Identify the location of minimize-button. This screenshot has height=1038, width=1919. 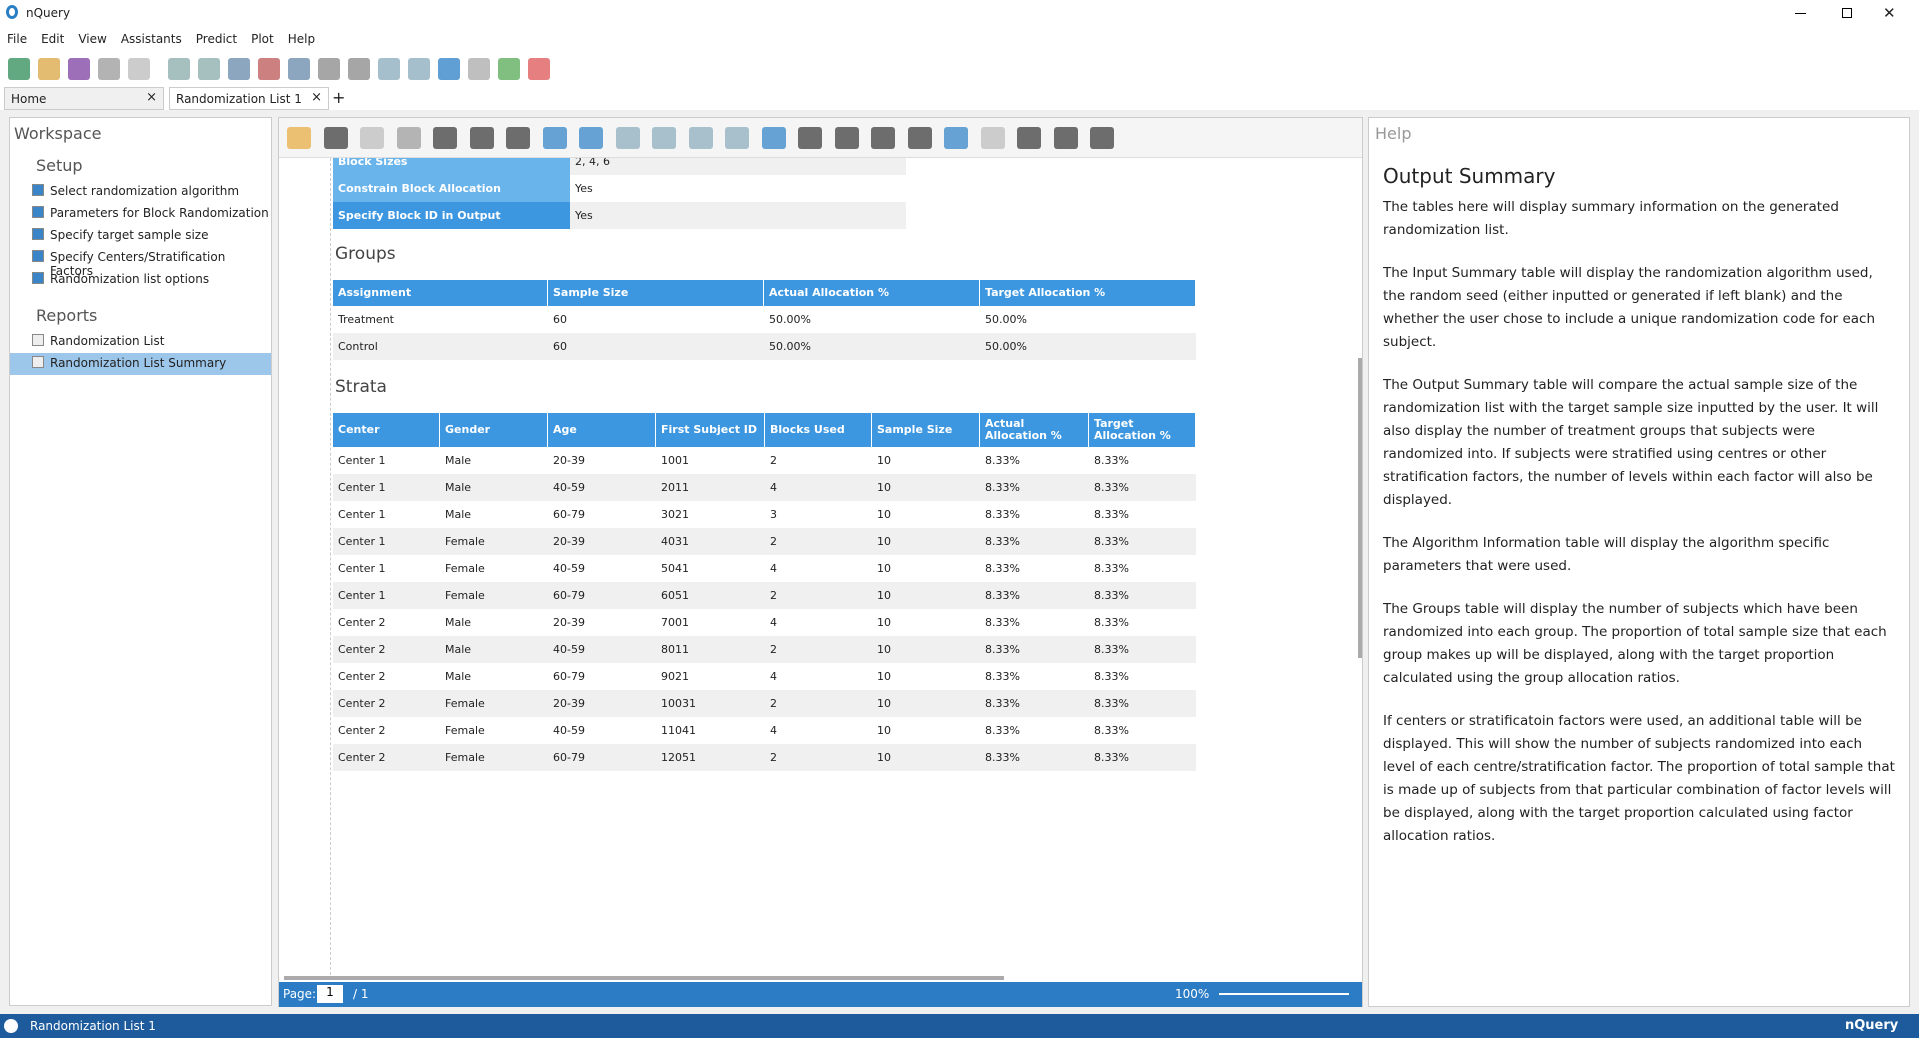
(1800, 13).